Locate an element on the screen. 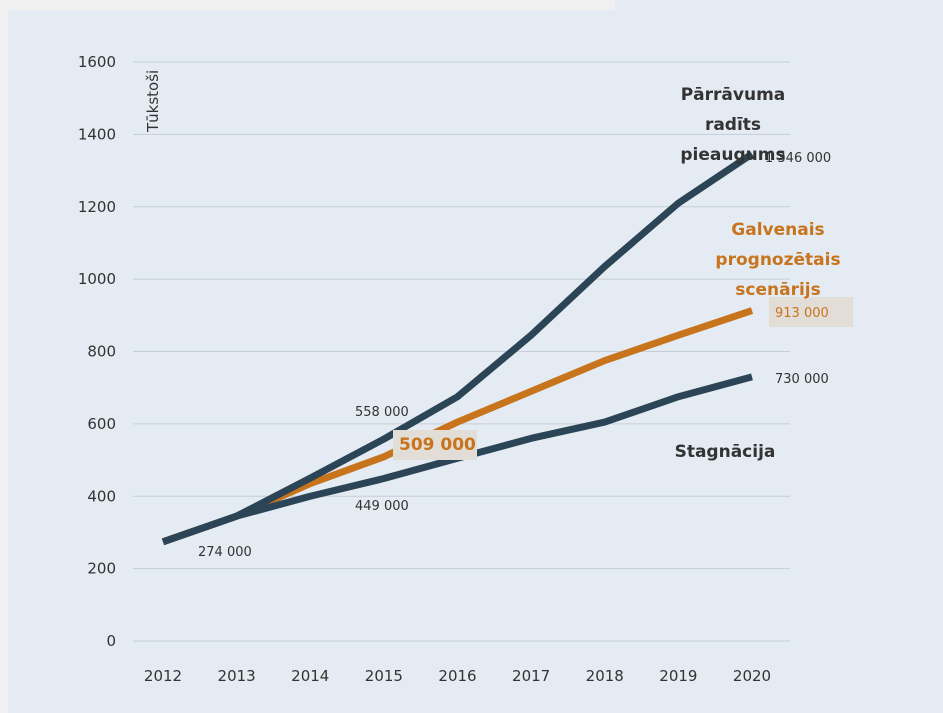 The height and width of the screenshot is (713, 943). x-tick-label: 2019 is located at coordinates (678, 676).